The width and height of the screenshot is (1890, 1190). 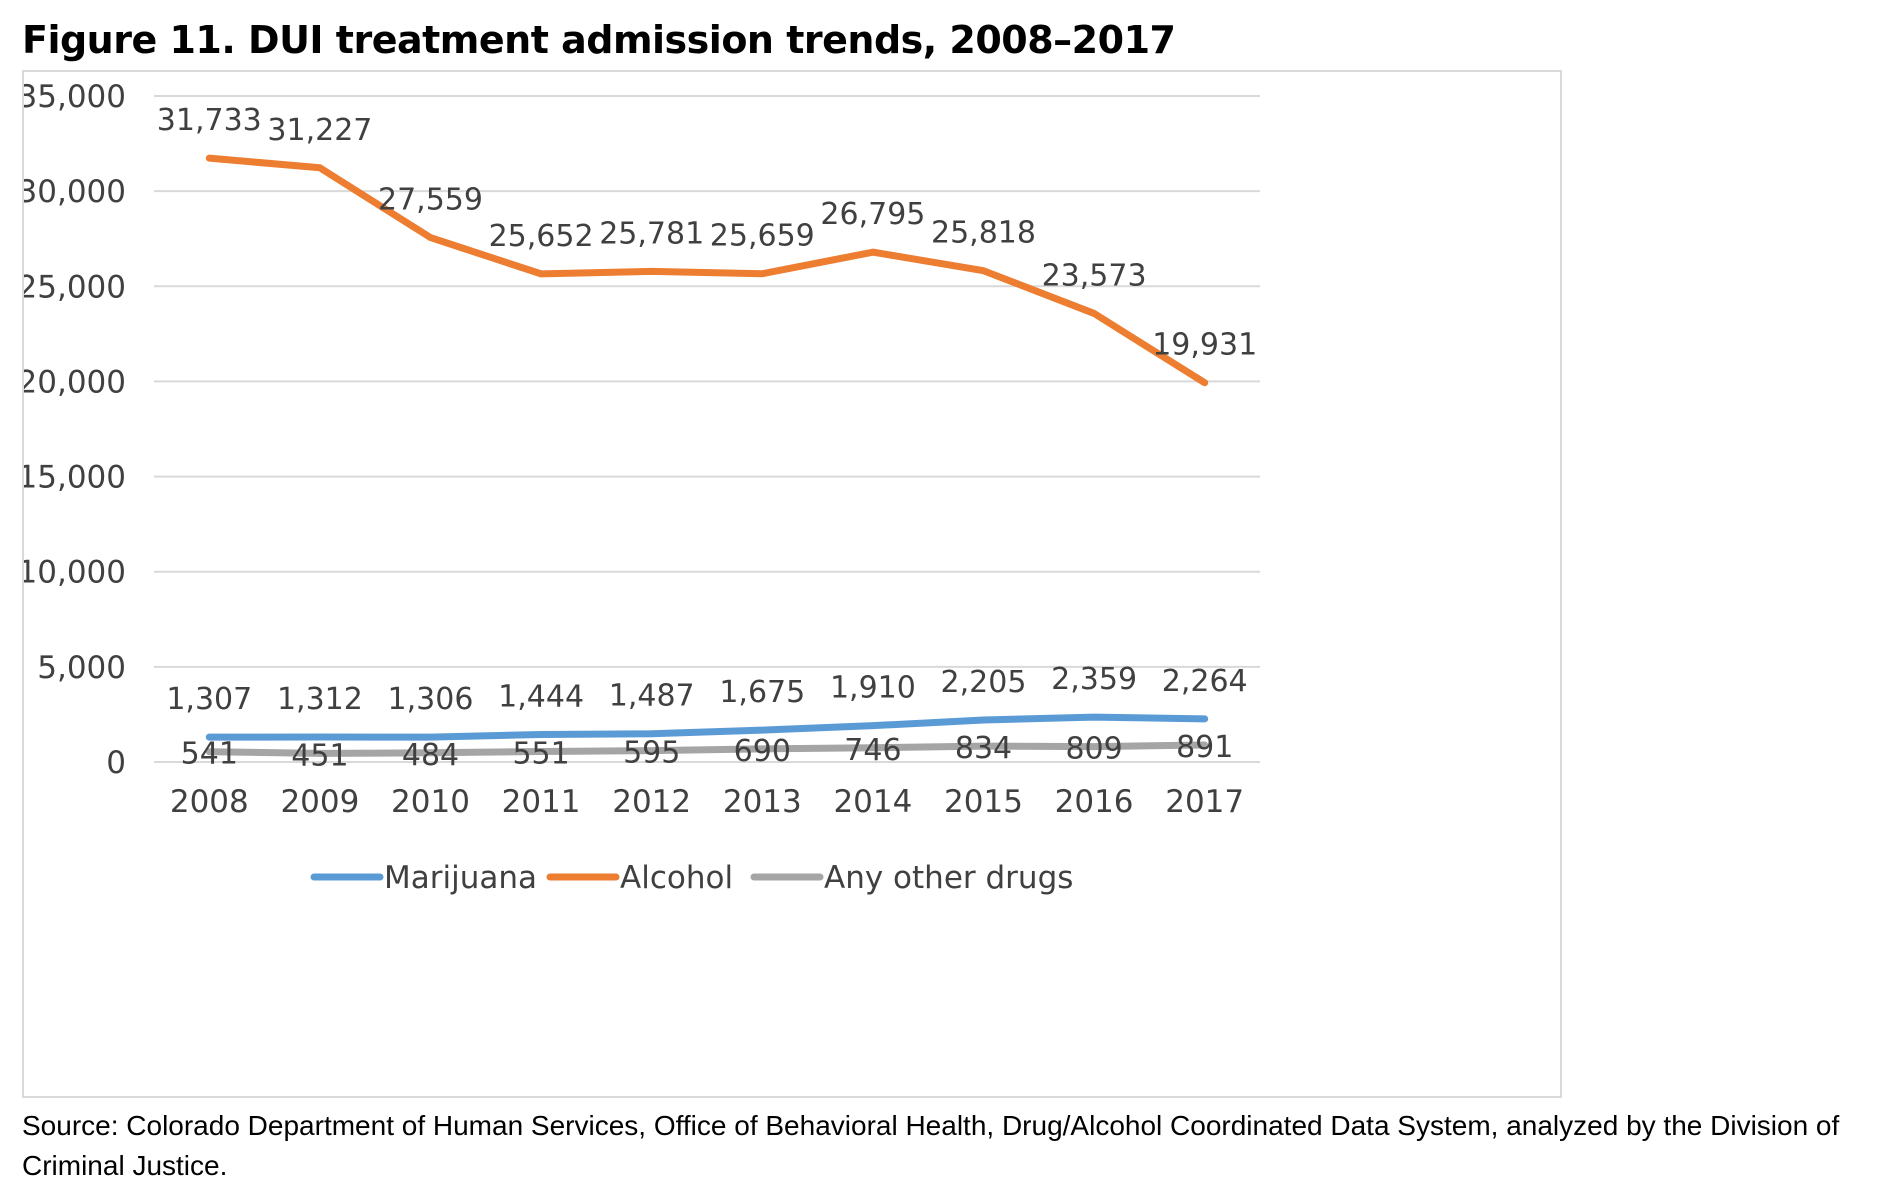 What do you see at coordinates (1094, 275) in the screenshot?
I see `data-label: 23,573` at bounding box center [1094, 275].